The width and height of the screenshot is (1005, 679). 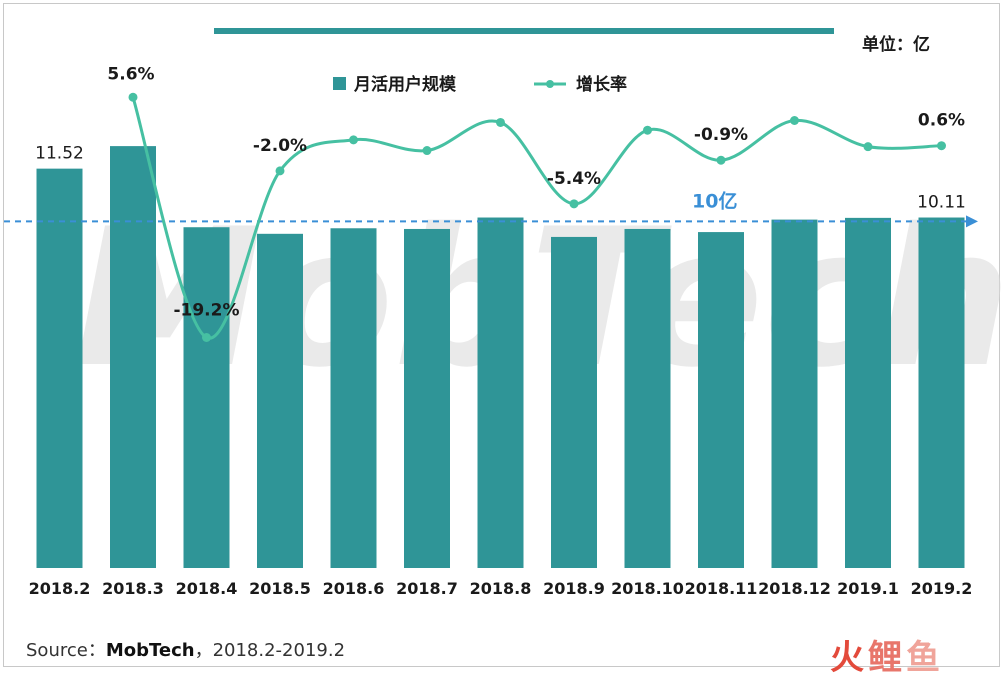 I want to click on x-tick-label: 2018.10, so click(x=647, y=588).